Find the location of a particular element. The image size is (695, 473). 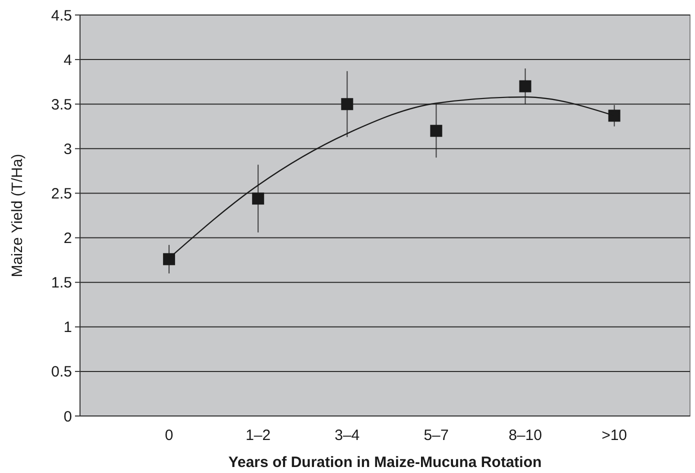

x-tick-label: 5–7 is located at coordinates (436, 435).